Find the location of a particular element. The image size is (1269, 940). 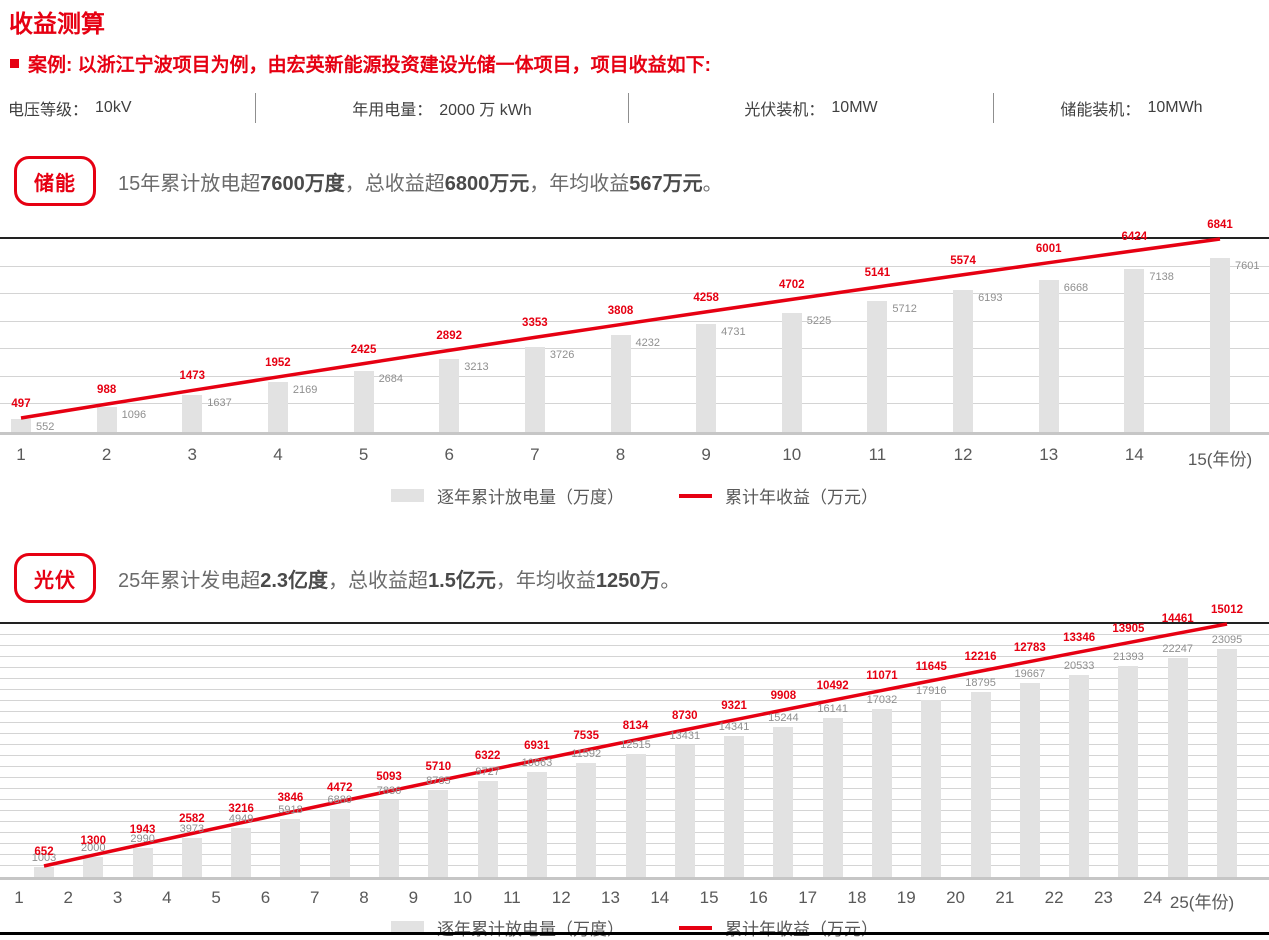

bar-value-label: 2684 is located at coordinates (391, 378).